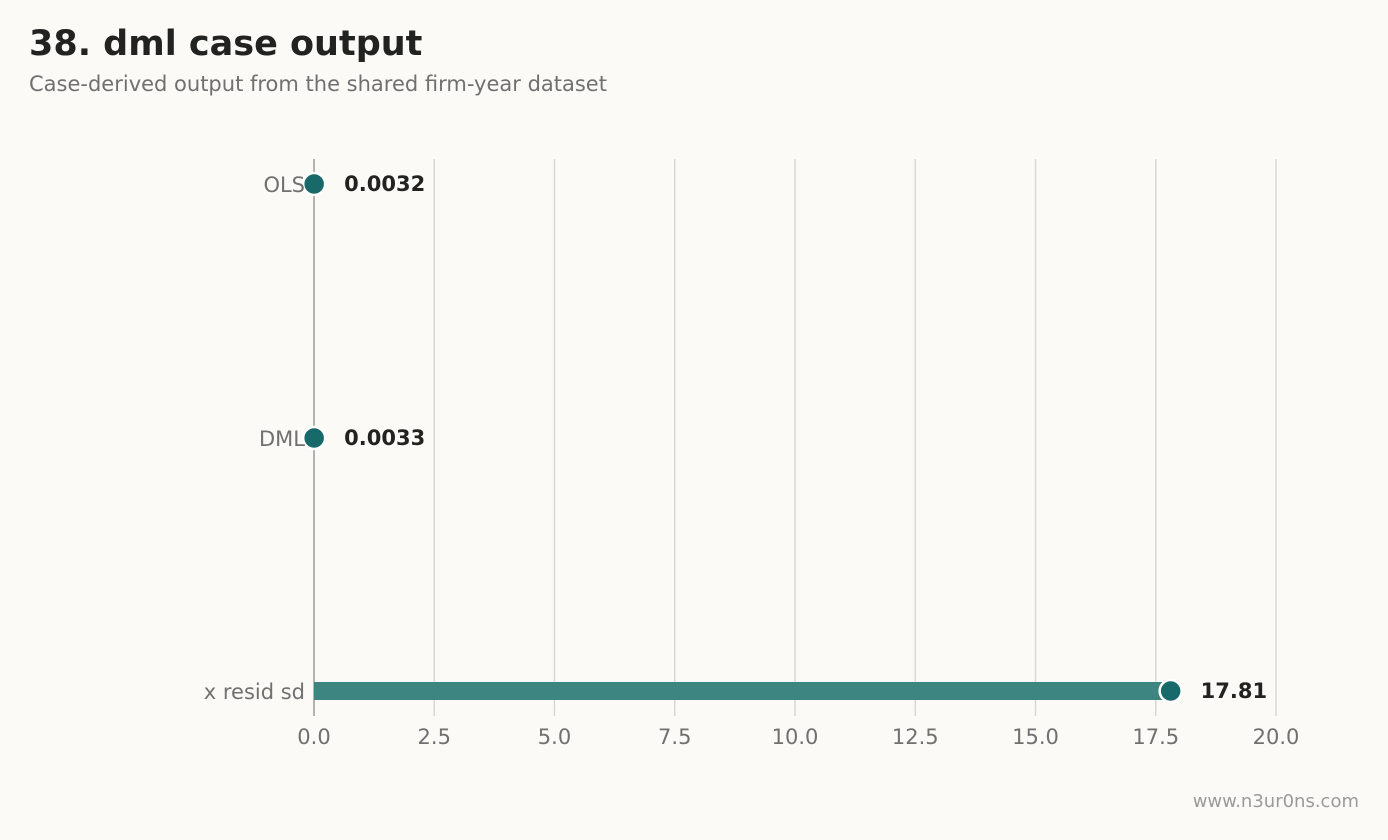  Describe the element at coordinates (915, 737) in the screenshot. I see `x-tick-label: 12.5` at that location.